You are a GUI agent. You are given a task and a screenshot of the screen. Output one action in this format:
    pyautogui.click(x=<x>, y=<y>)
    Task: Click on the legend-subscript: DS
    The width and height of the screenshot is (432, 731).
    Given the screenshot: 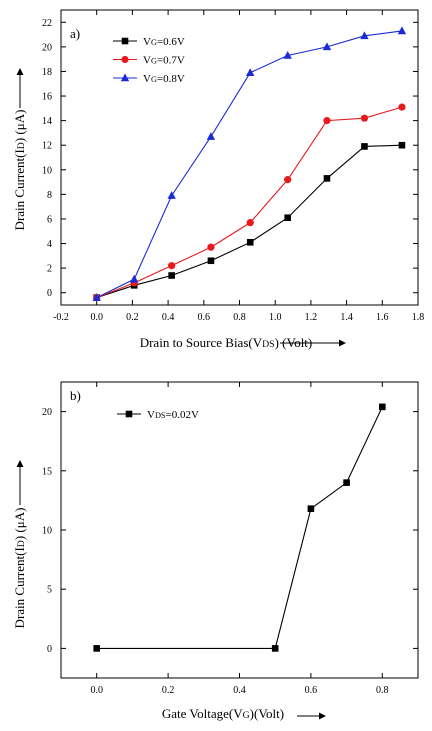 What is the action you would take?
    pyautogui.click(x=160, y=415)
    